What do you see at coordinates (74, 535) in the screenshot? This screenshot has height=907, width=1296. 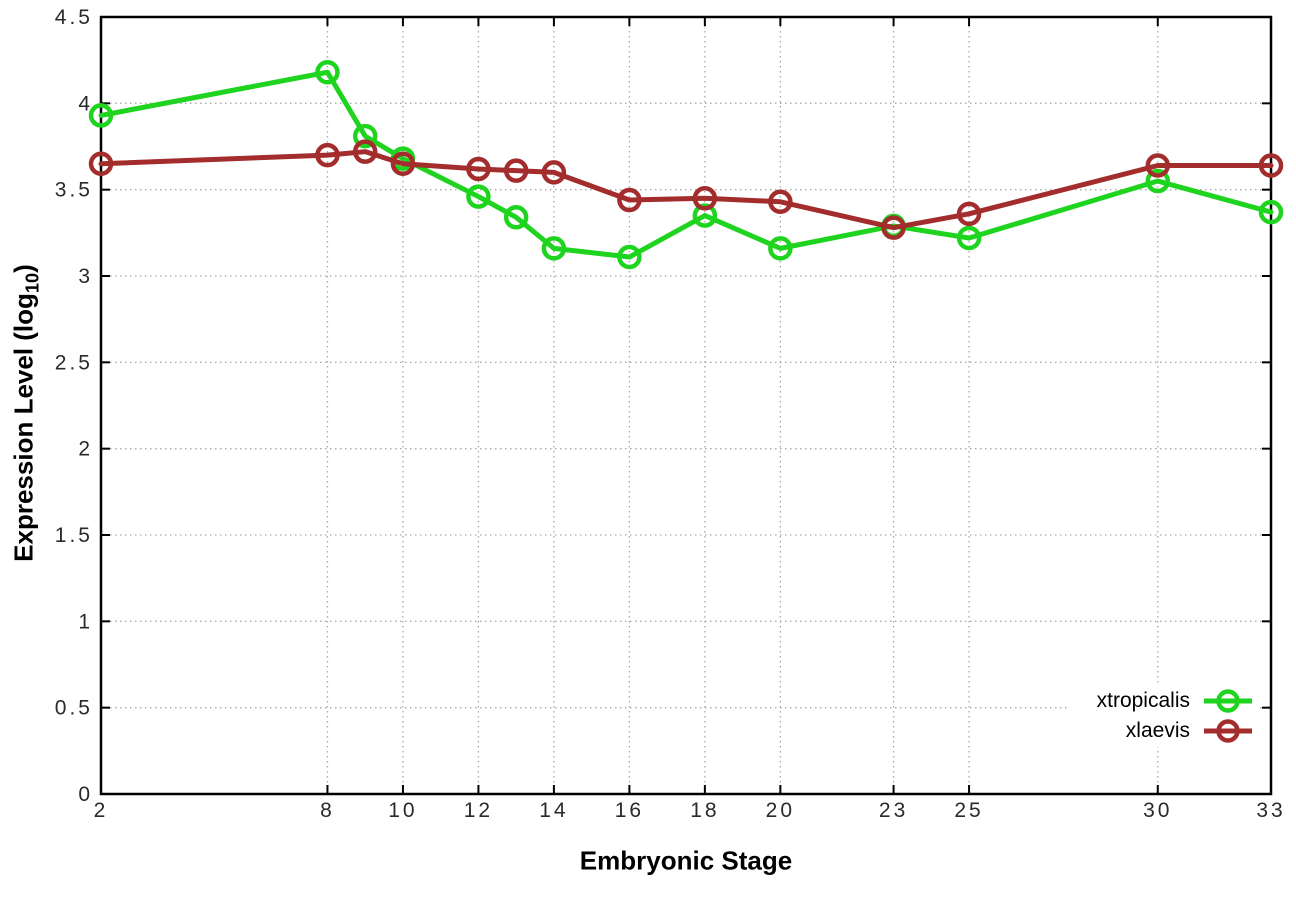 I see `svg-text: 1.5` at bounding box center [74, 535].